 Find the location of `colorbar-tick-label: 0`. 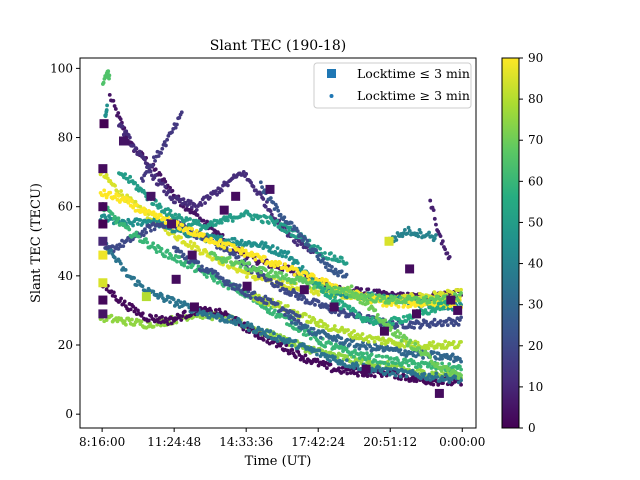

colorbar-tick-label: 0 is located at coordinates (532, 428).